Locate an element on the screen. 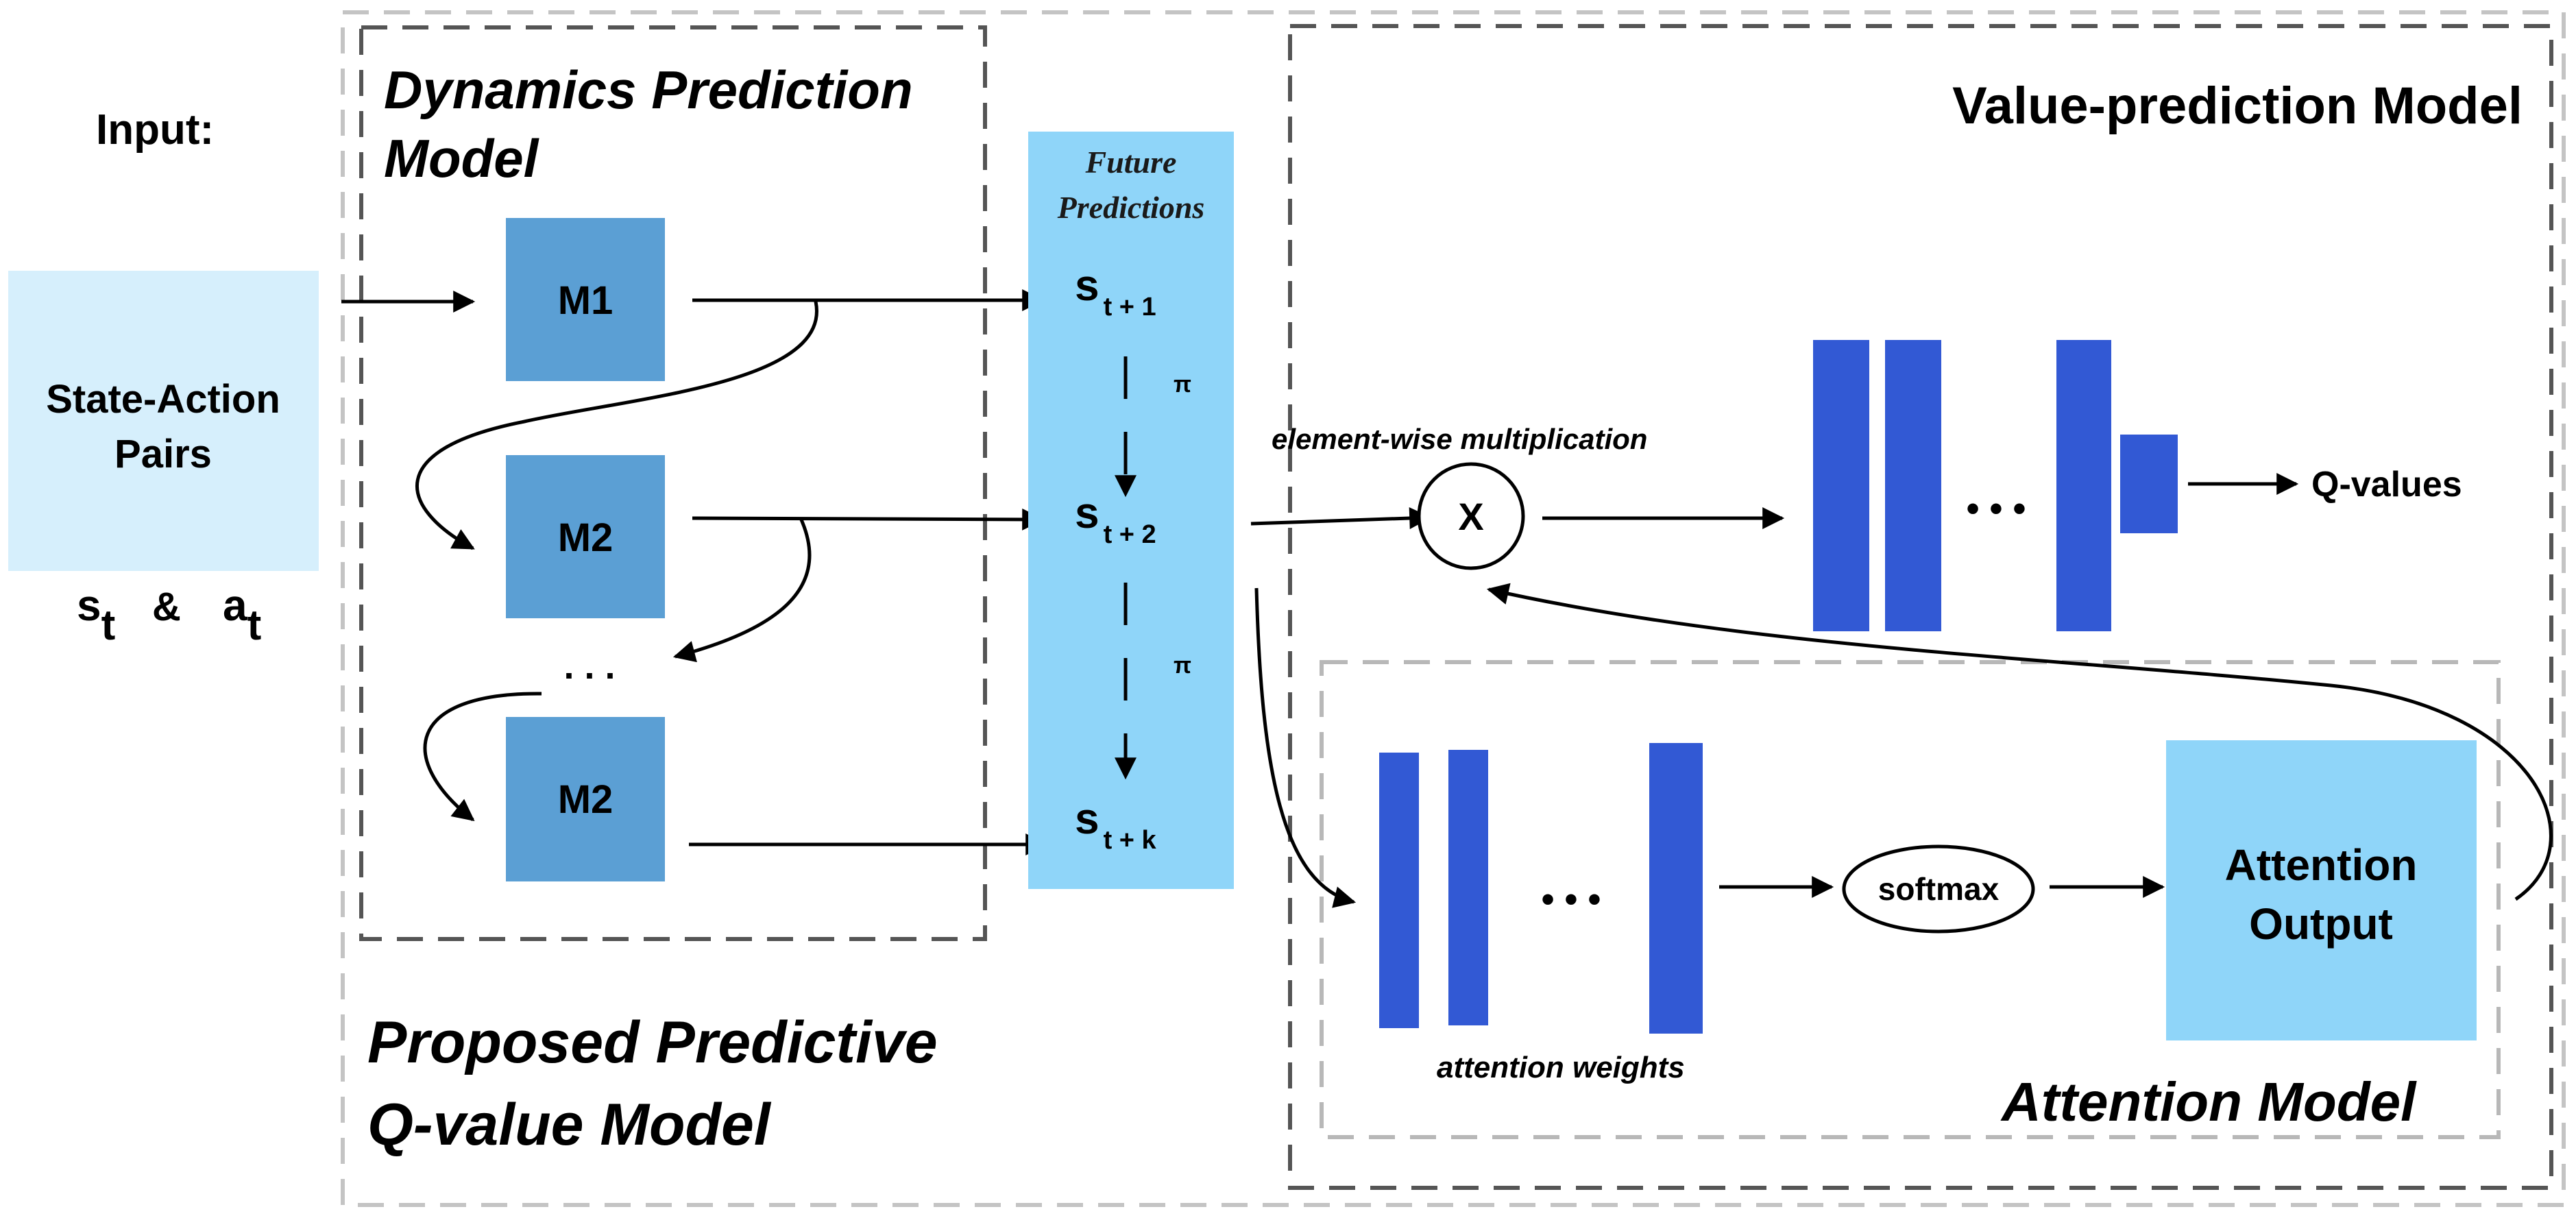  model-m2-b-label: M2 is located at coordinates (585, 799).